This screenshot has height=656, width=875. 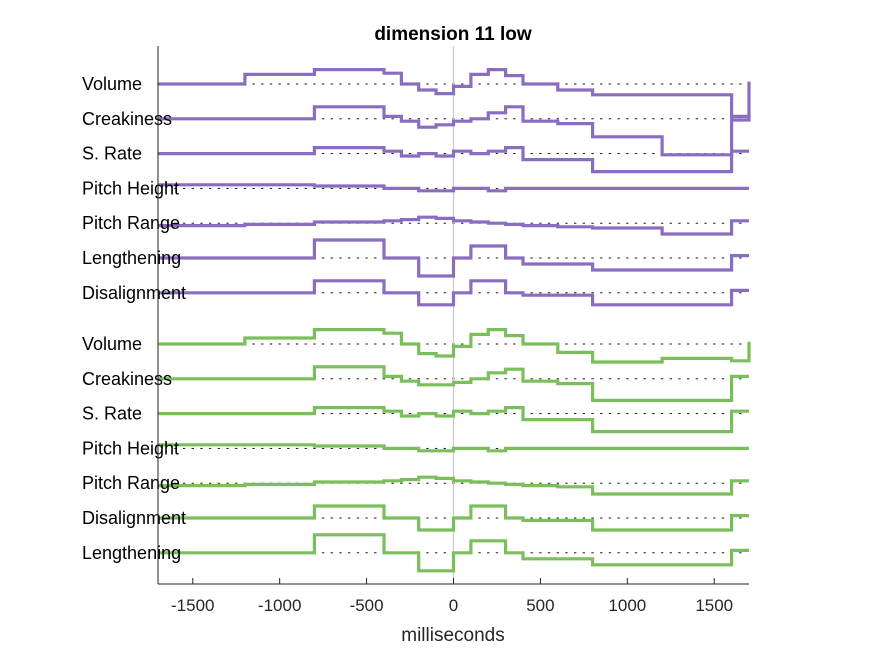 What do you see at coordinates (627, 605) in the screenshot?
I see `x-tick-label: 1000` at bounding box center [627, 605].